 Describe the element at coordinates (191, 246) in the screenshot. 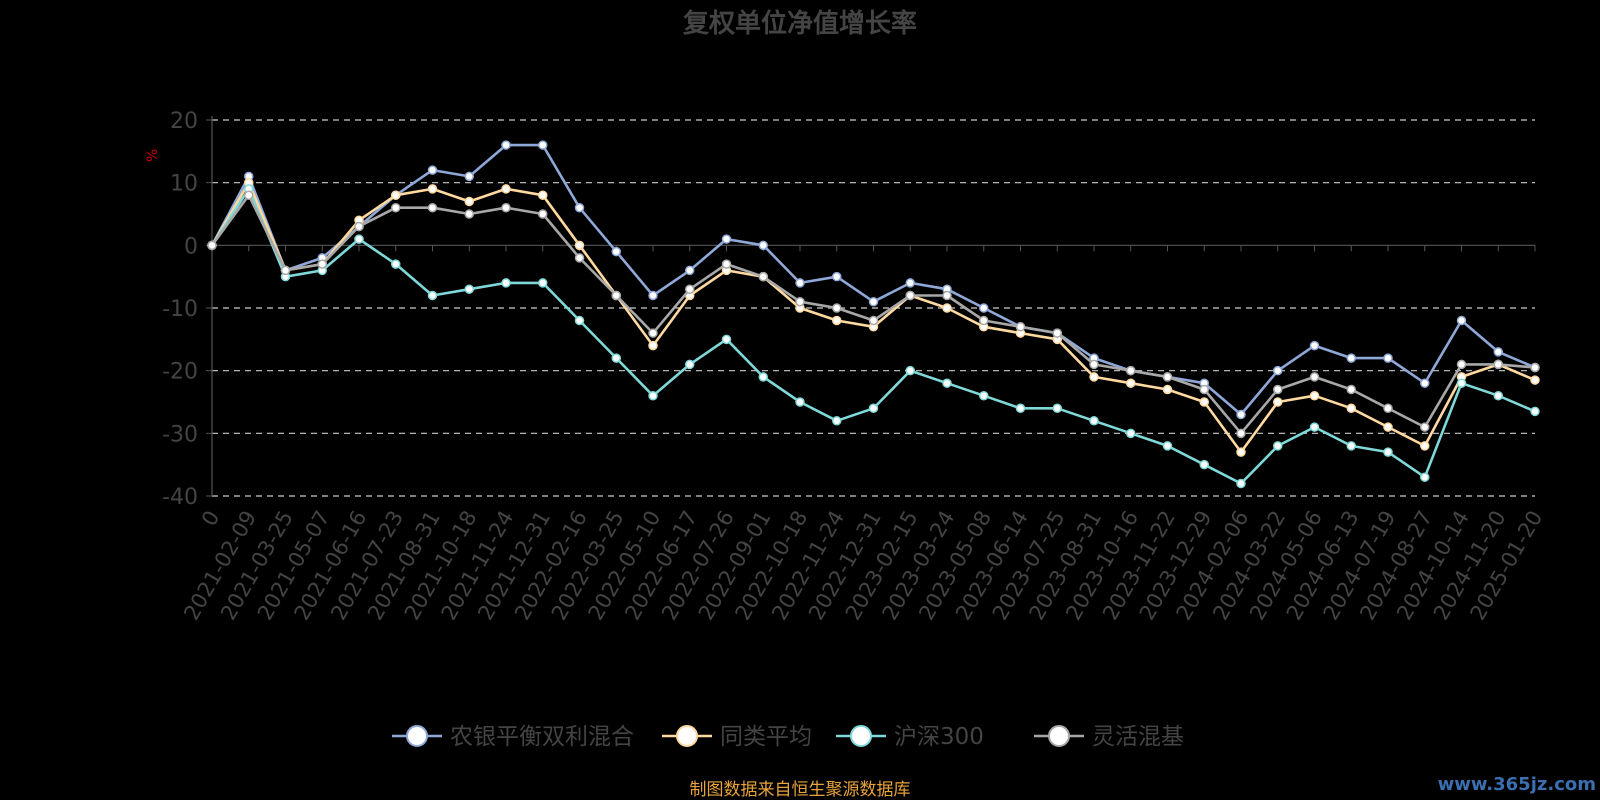

I see `y-tick-label: 0` at that location.